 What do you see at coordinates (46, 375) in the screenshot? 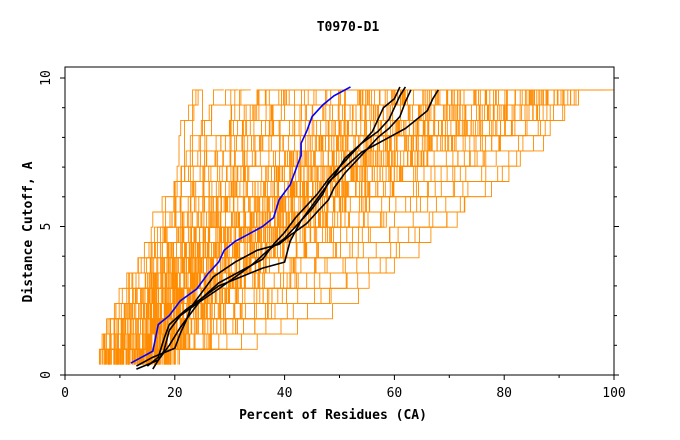
I see `y-tick-label: 0` at bounding box center [46, 375].